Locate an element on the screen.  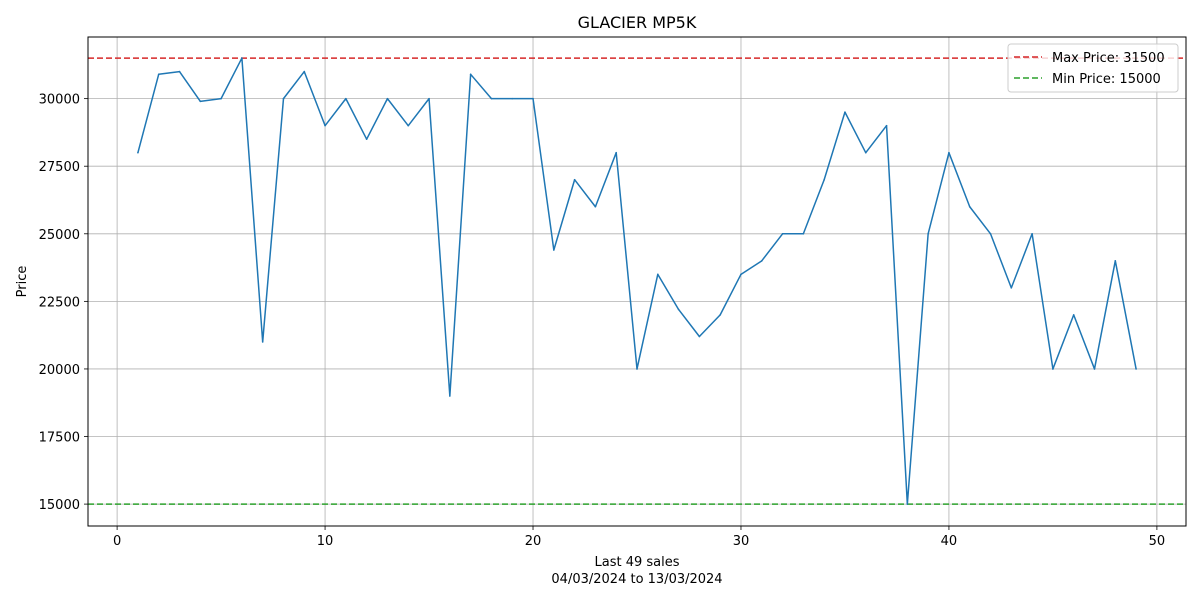
y-tick-label: 20000 is located at coordinates (59, 370).